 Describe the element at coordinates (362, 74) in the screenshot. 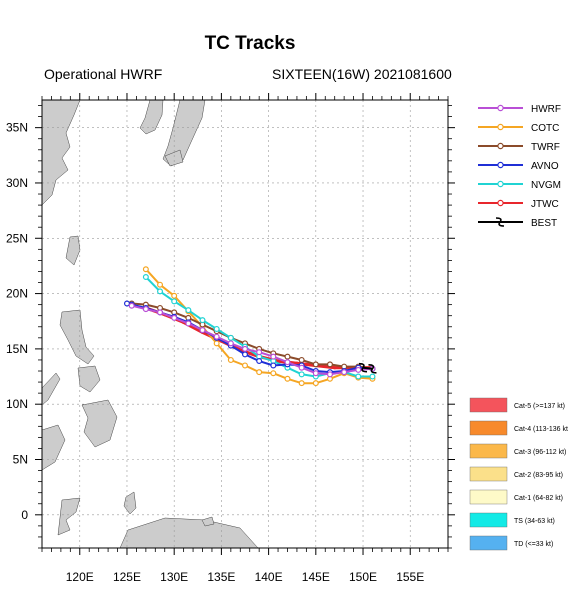

I see `storm-label: SIXTEEN(16W) 2021081600` at that location.